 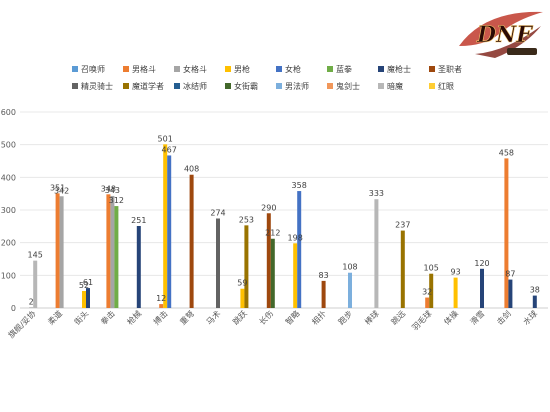 What do you see at coordinates (160, 317) in the screenshot?
I see `x-tick-label: 搏击` at bounding box center [160, 317].